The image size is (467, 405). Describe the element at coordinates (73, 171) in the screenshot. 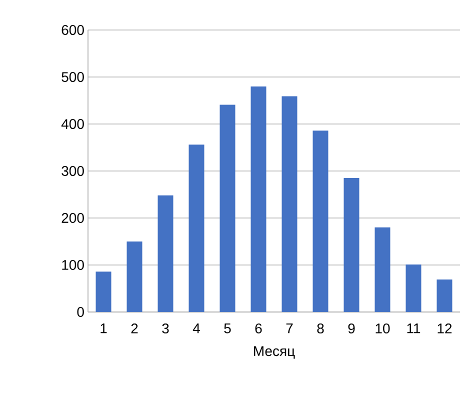

I see `y-tick-label: 300` at that location.